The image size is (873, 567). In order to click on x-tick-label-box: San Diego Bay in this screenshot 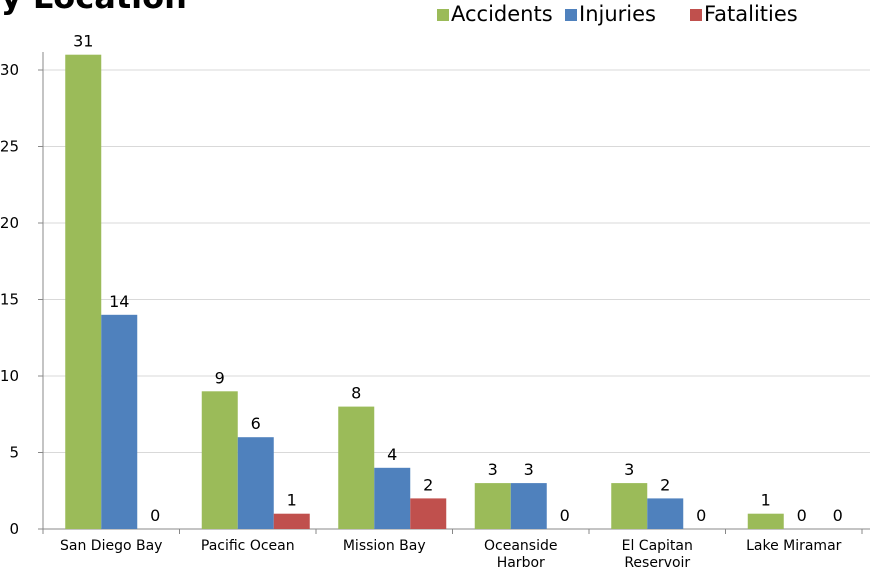, I will do `click(111, 546)`.